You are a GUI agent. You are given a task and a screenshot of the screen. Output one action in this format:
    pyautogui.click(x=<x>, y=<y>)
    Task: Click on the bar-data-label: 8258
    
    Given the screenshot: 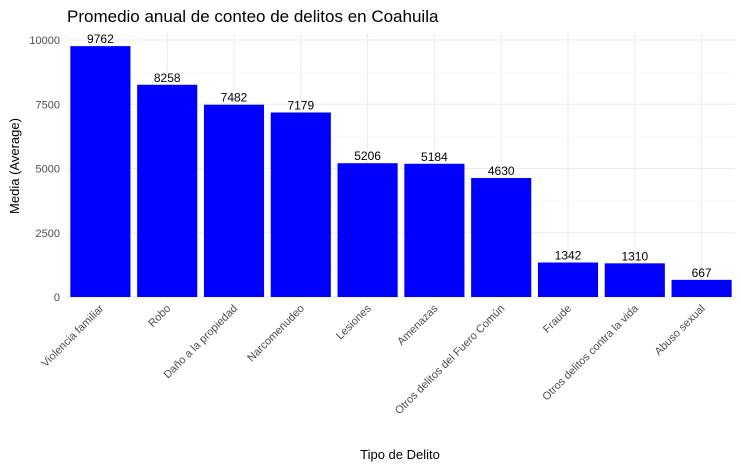 What is the action you would take?
    pyautogui.click(x=167, y=78)
    